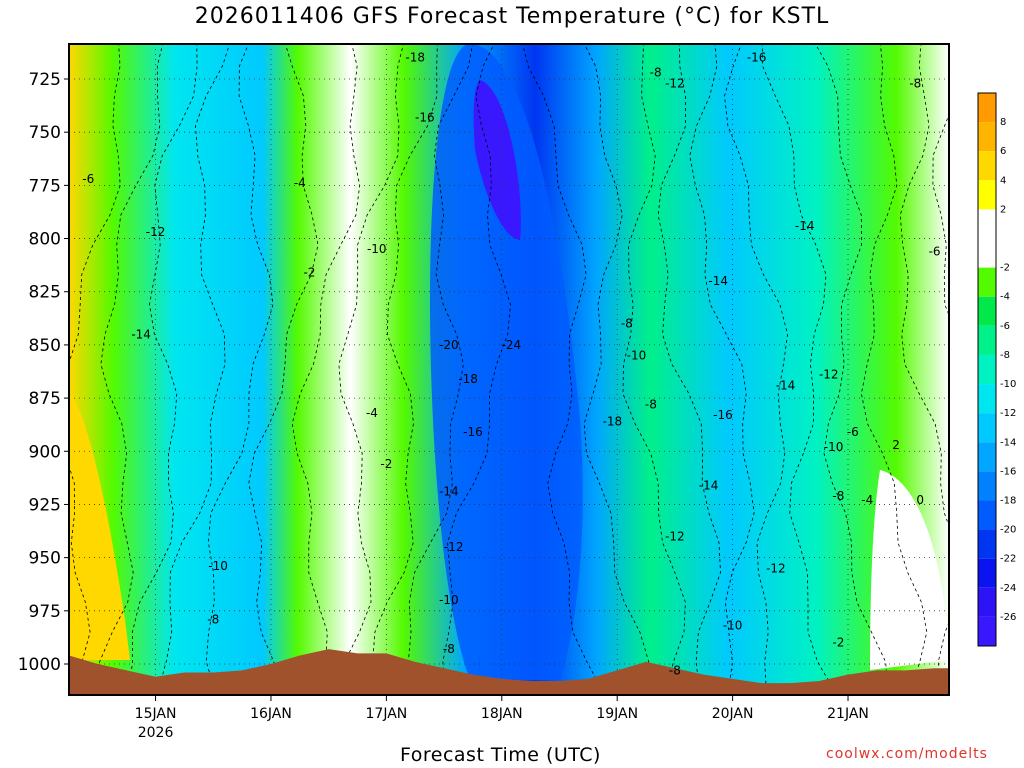  What do you see at coordinates (415, 58) in the screenshot?
I see `contour-label: -18` at bounding box center [415, 58].